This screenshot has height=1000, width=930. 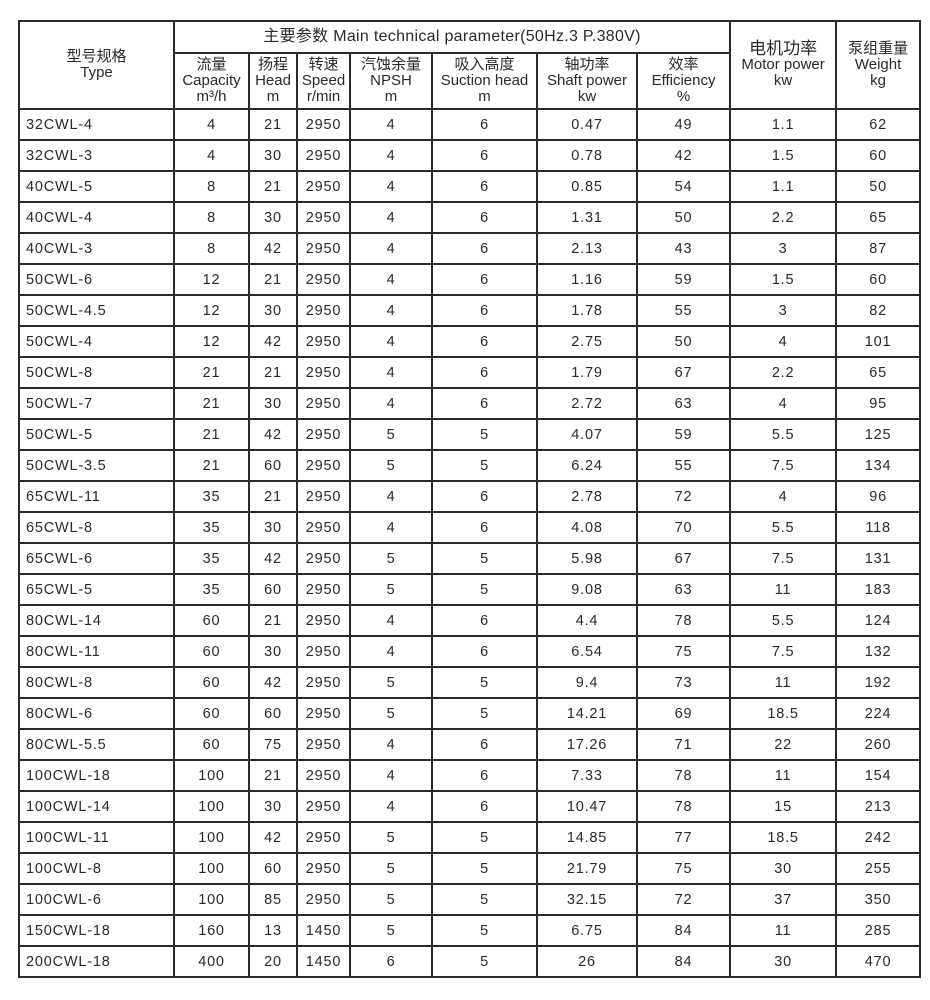 What do you see at coordinates (683, 434) in the screenshot?
I see `efficiency-cell: 59` at bounding box center [683, 434].